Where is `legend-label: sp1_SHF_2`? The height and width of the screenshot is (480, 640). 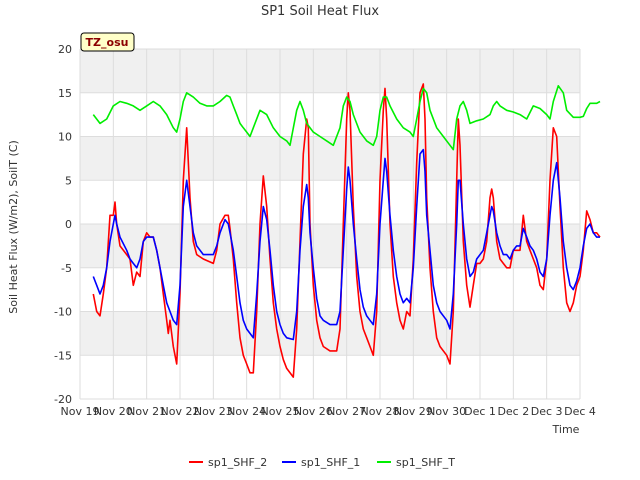
legend-label: sp1_SHF_2 is located at coordinates (237, 462).